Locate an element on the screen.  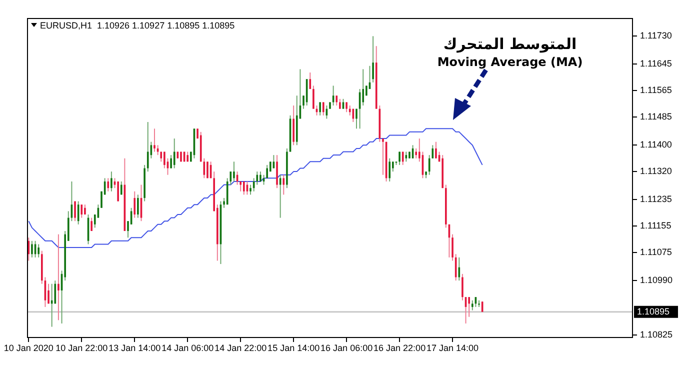
y-tick-label: 1.11485 is located at coordinates (656, 117).